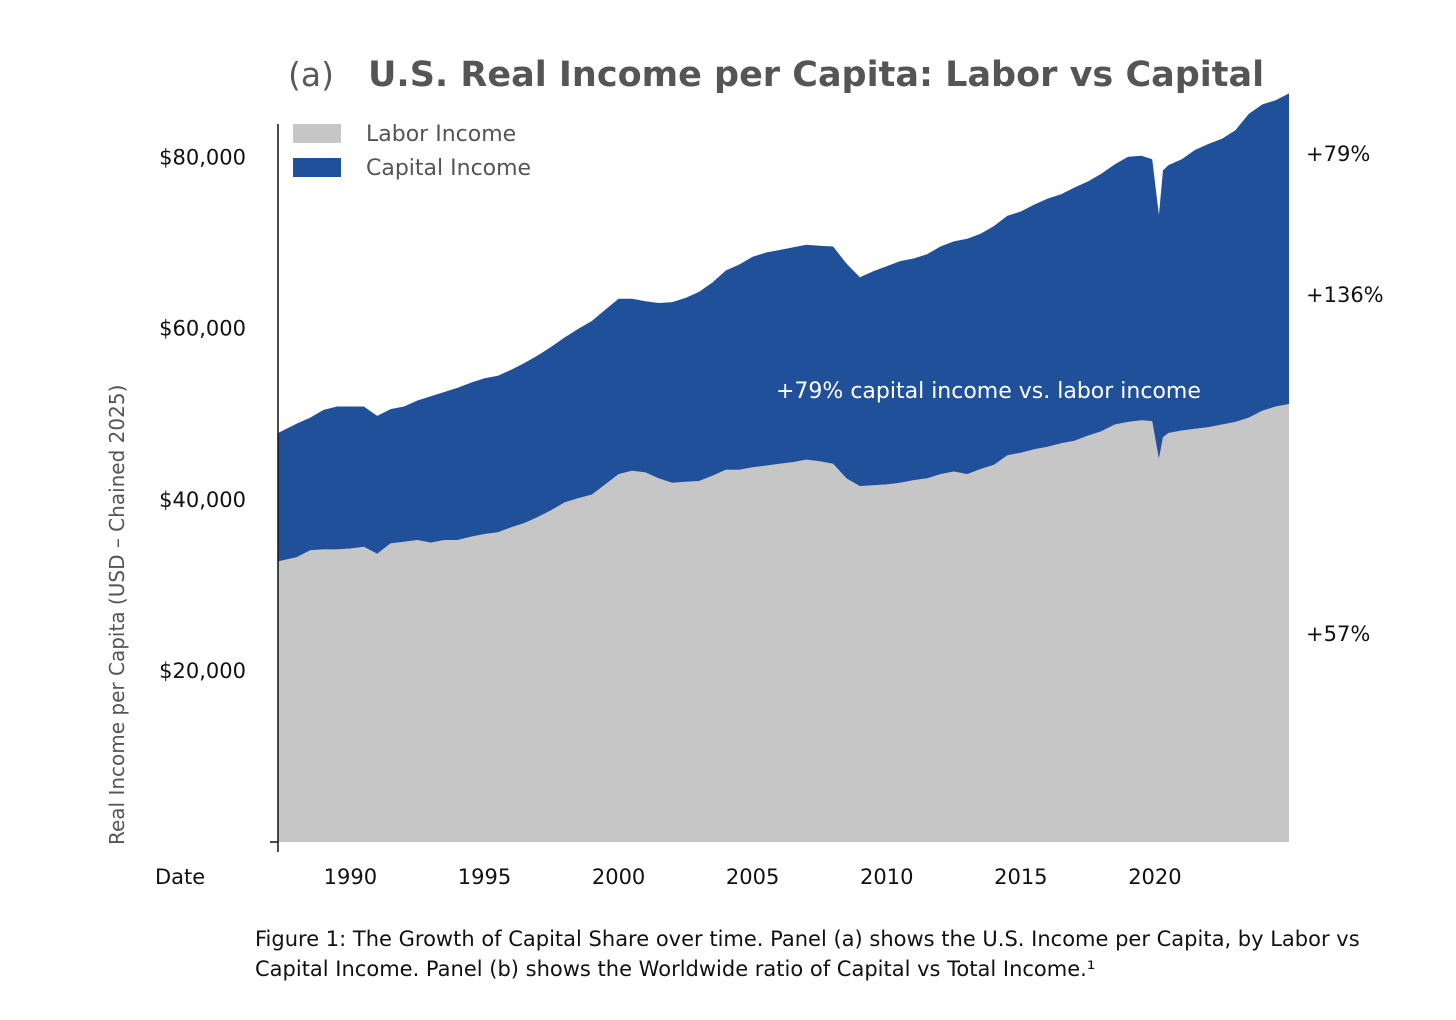  I want to click on x-tick-label: 2015, so click(1020, 877).